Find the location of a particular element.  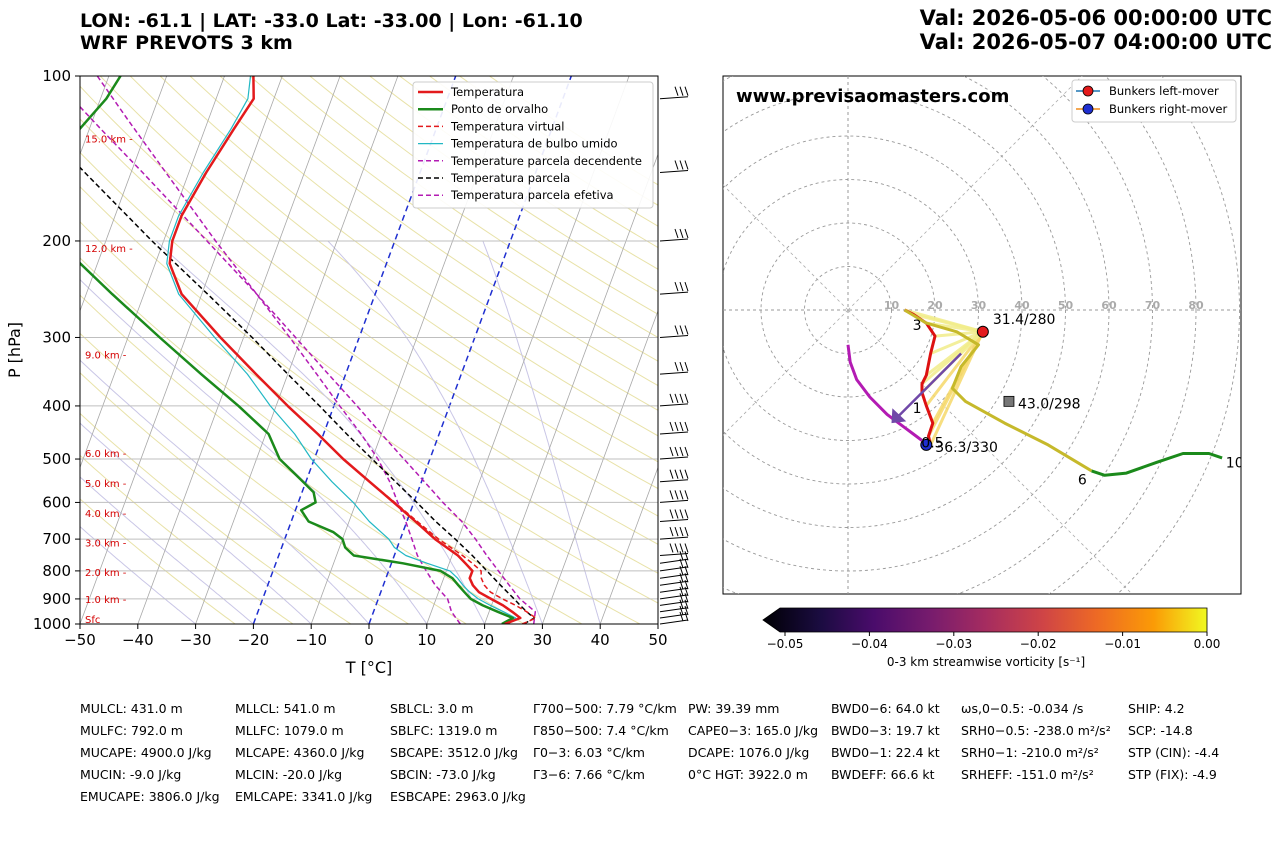

height-label: 4.0 km - is located at coordinates (106, 514).